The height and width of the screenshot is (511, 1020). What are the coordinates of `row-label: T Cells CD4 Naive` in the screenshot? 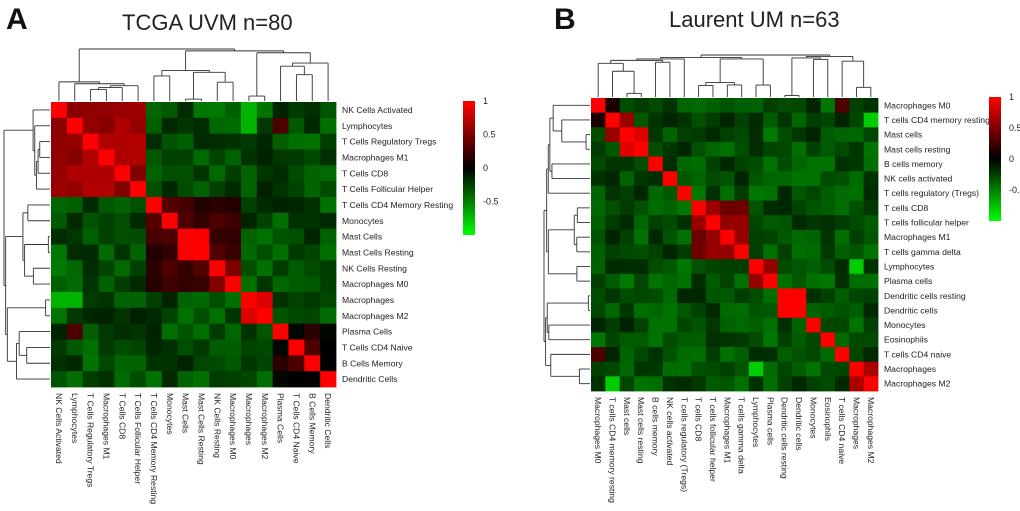 It's located at (377, 347).